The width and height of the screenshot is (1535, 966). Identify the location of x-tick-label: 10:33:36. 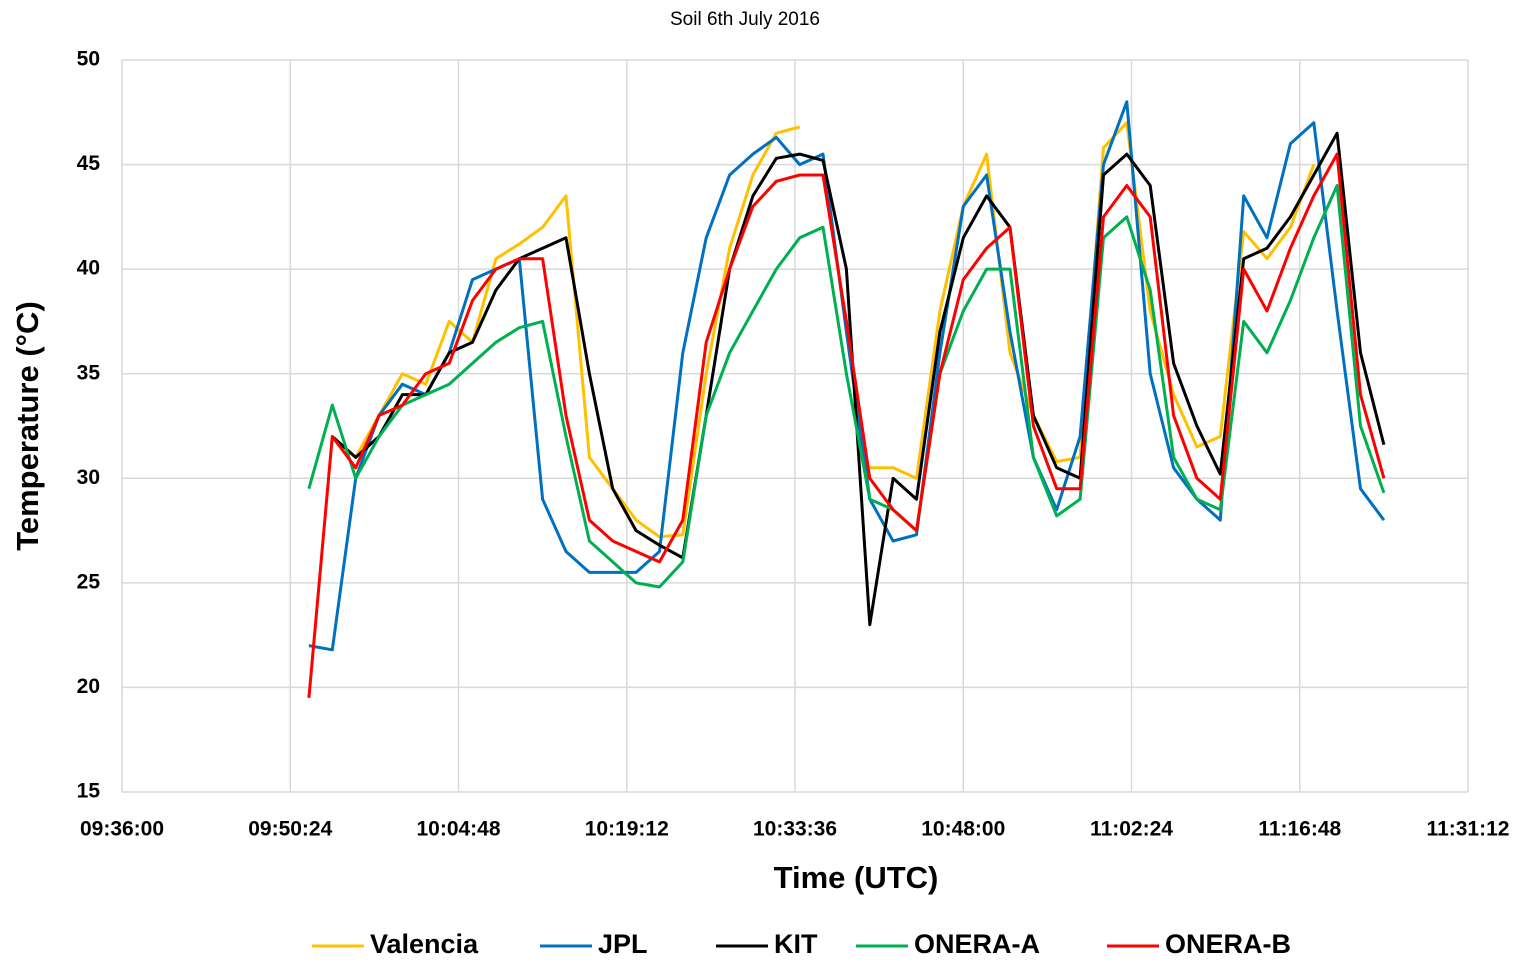
(795, 829).